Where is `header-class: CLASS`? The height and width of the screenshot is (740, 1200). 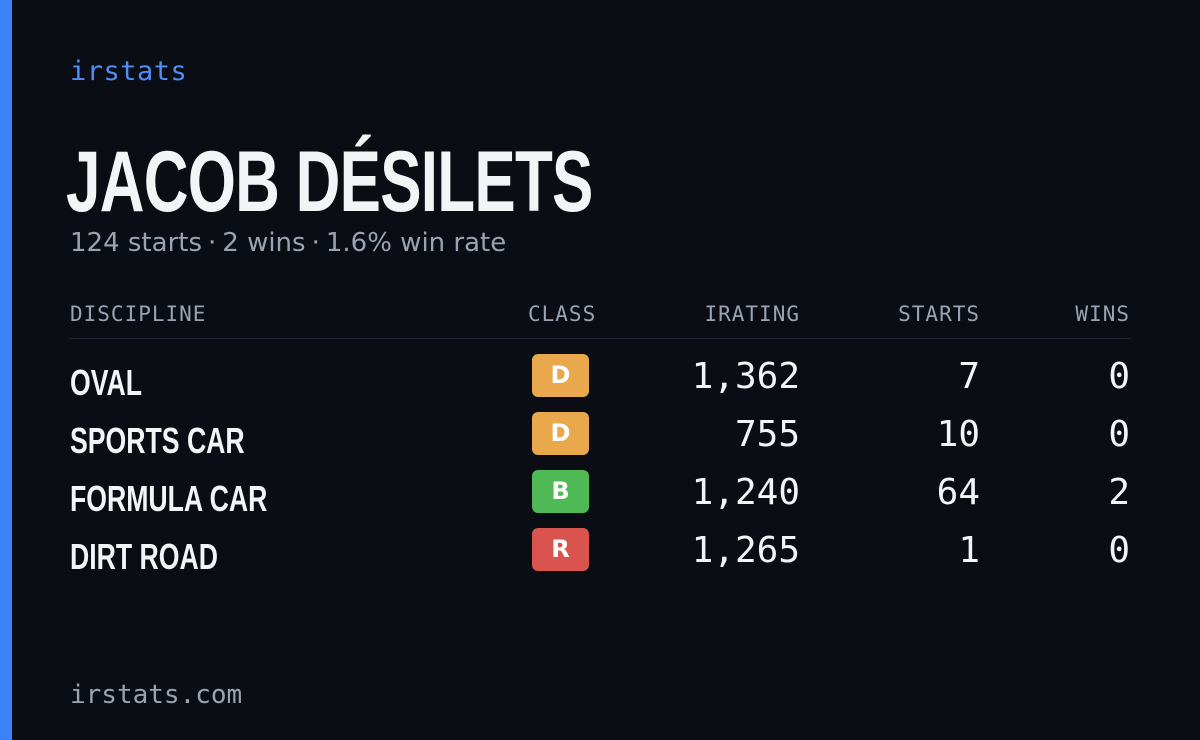 header-class: CLASS is located at coordinates (562, 314).